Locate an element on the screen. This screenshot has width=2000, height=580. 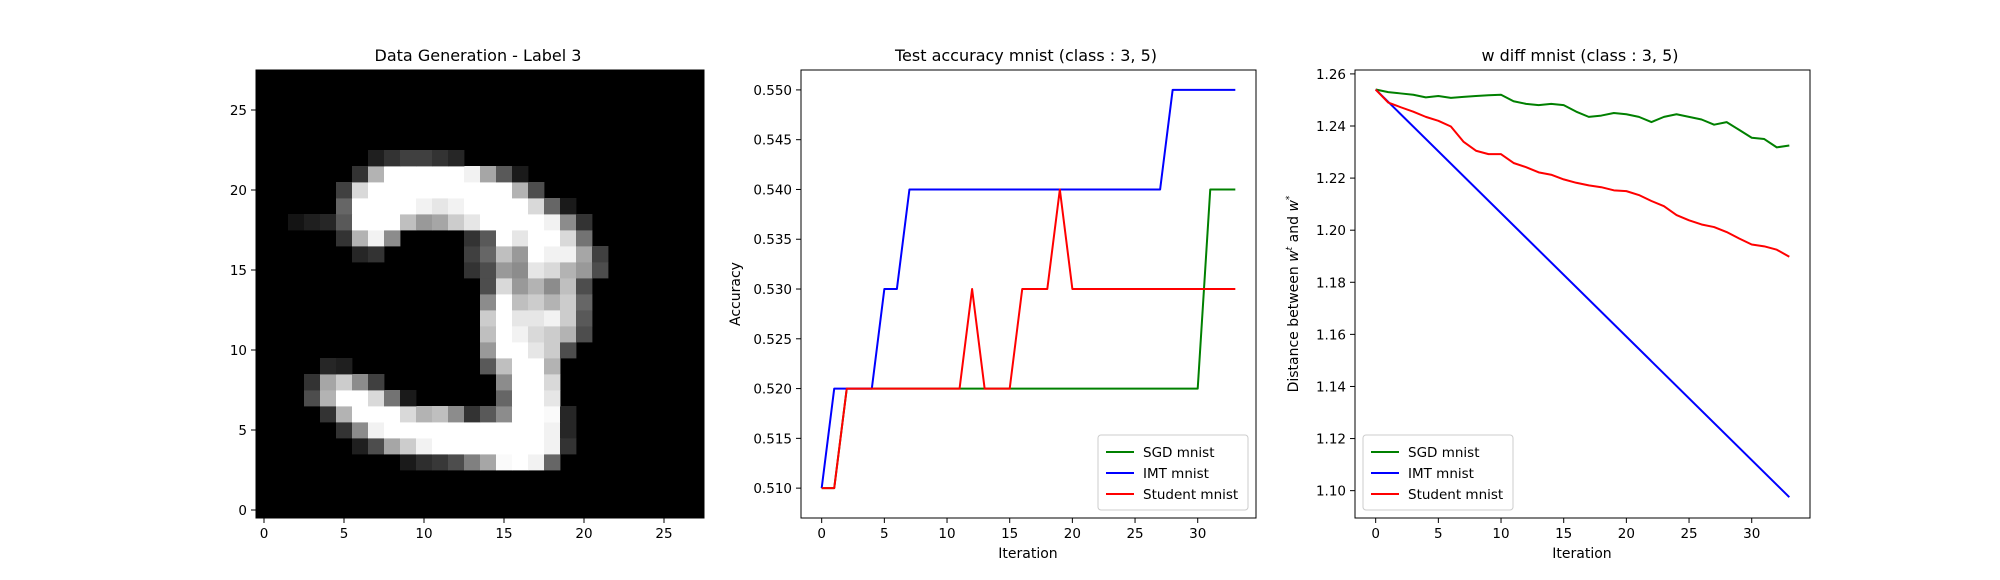
image-pixel-r4-c16 is located at coordinates (520, 462).